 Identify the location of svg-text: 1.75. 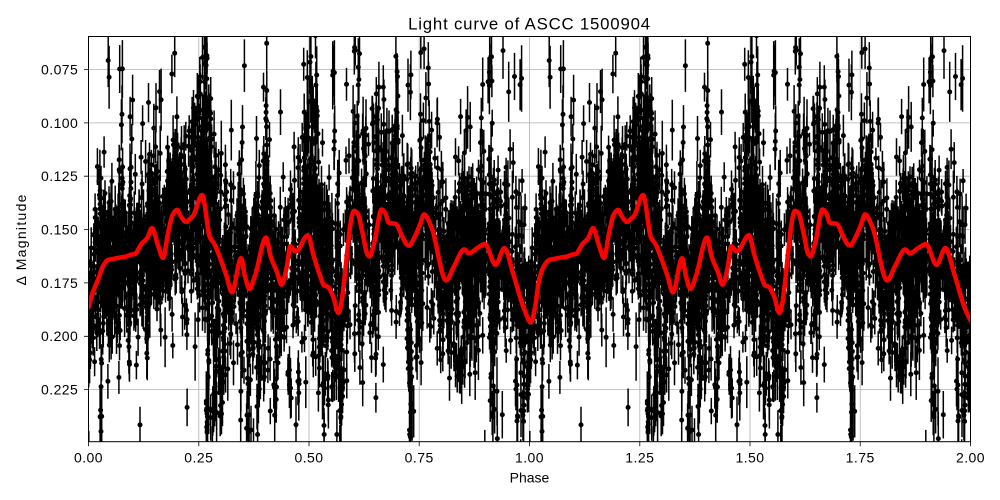
(860, 458).